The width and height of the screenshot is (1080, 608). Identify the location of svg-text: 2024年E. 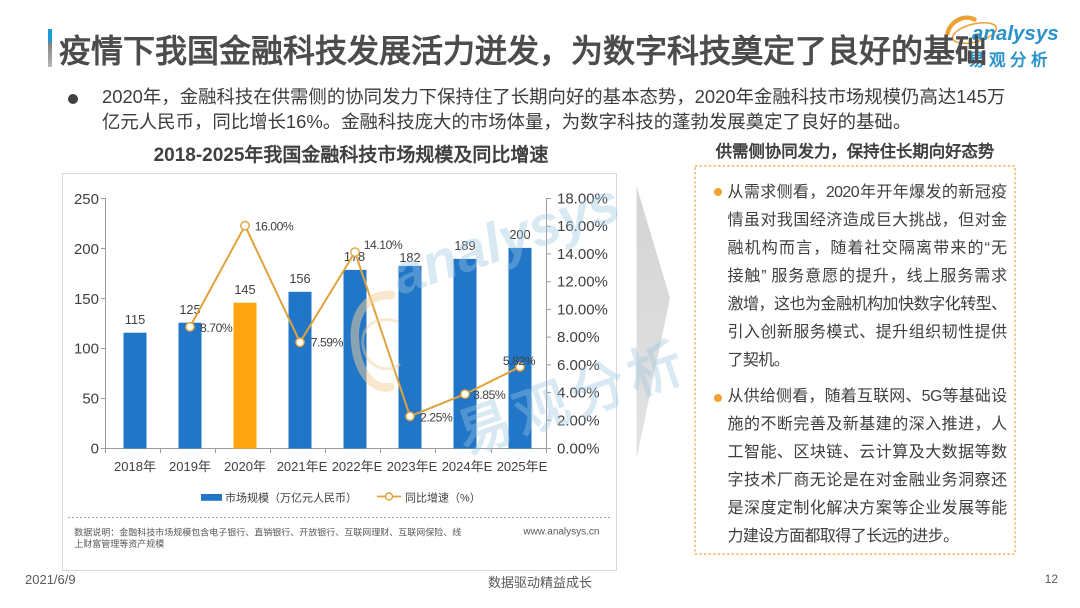
(467, 466).